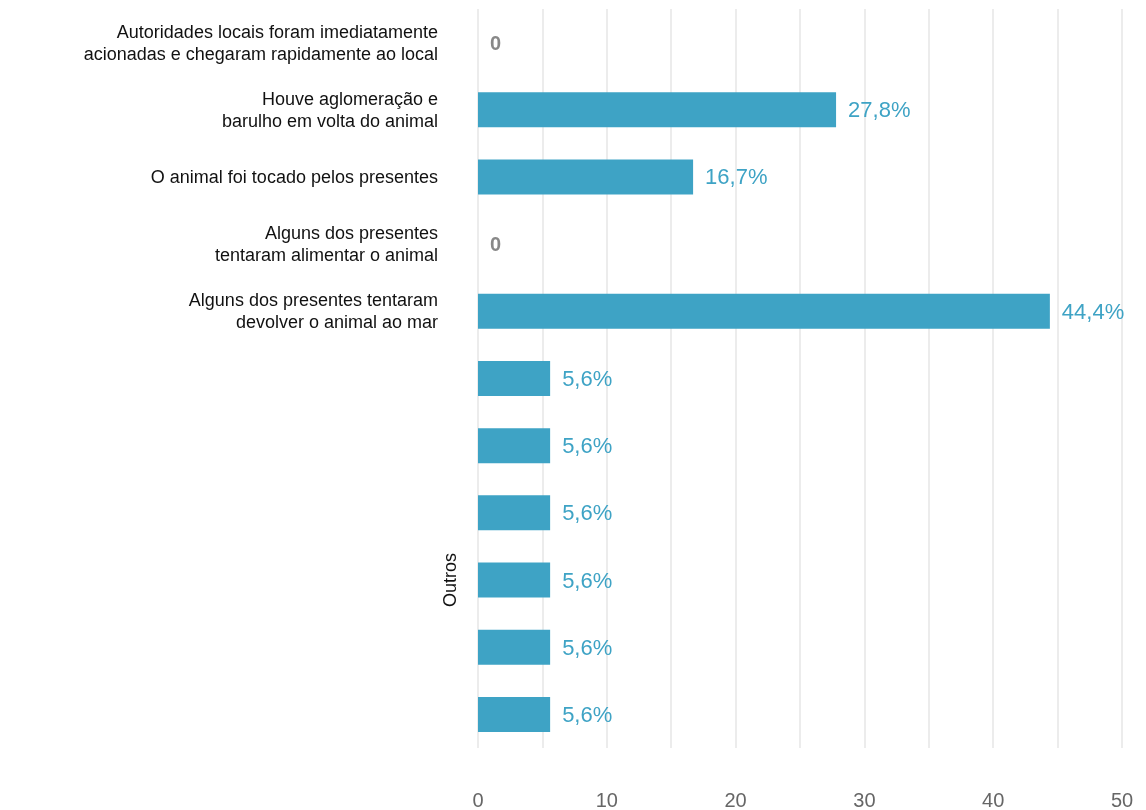 The height and width of the screenshot is (810, 1146). I want to click on y-tick-label: Autoridades locais foram imediatamente acionadas e chegaram rapidamente ao local, so click(260, 42).